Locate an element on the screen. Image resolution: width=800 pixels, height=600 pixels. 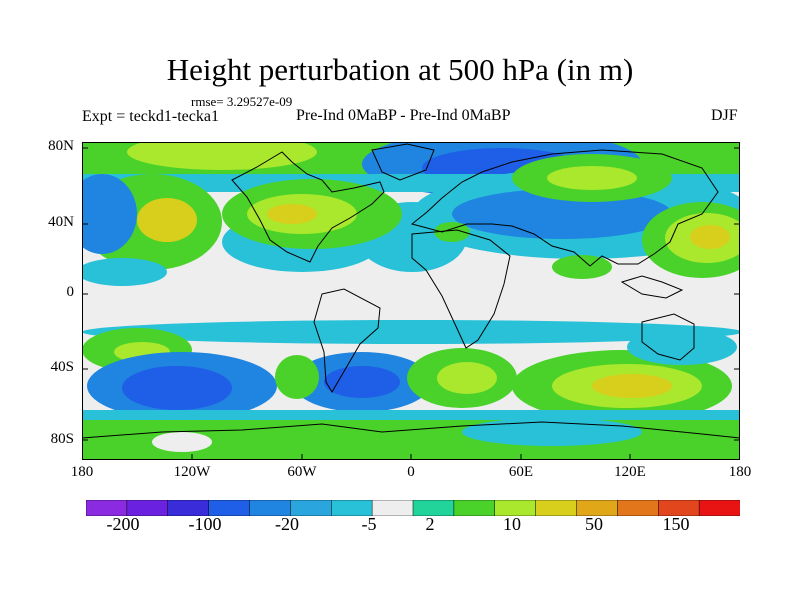
field-na-strong-pos is located at coordinates (292, 214).